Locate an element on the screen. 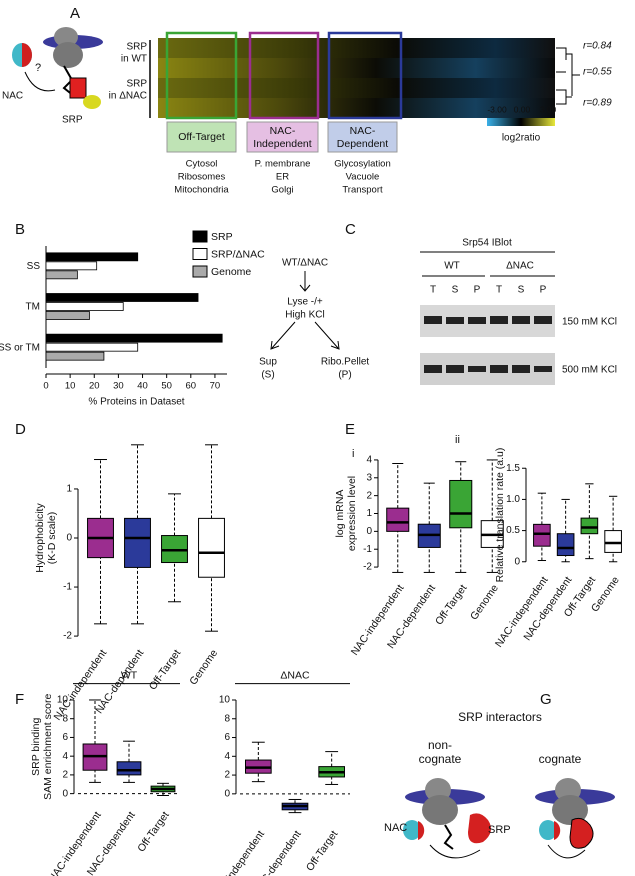  colorbar-tick: 3.00 is located at coordinates (548, 109).